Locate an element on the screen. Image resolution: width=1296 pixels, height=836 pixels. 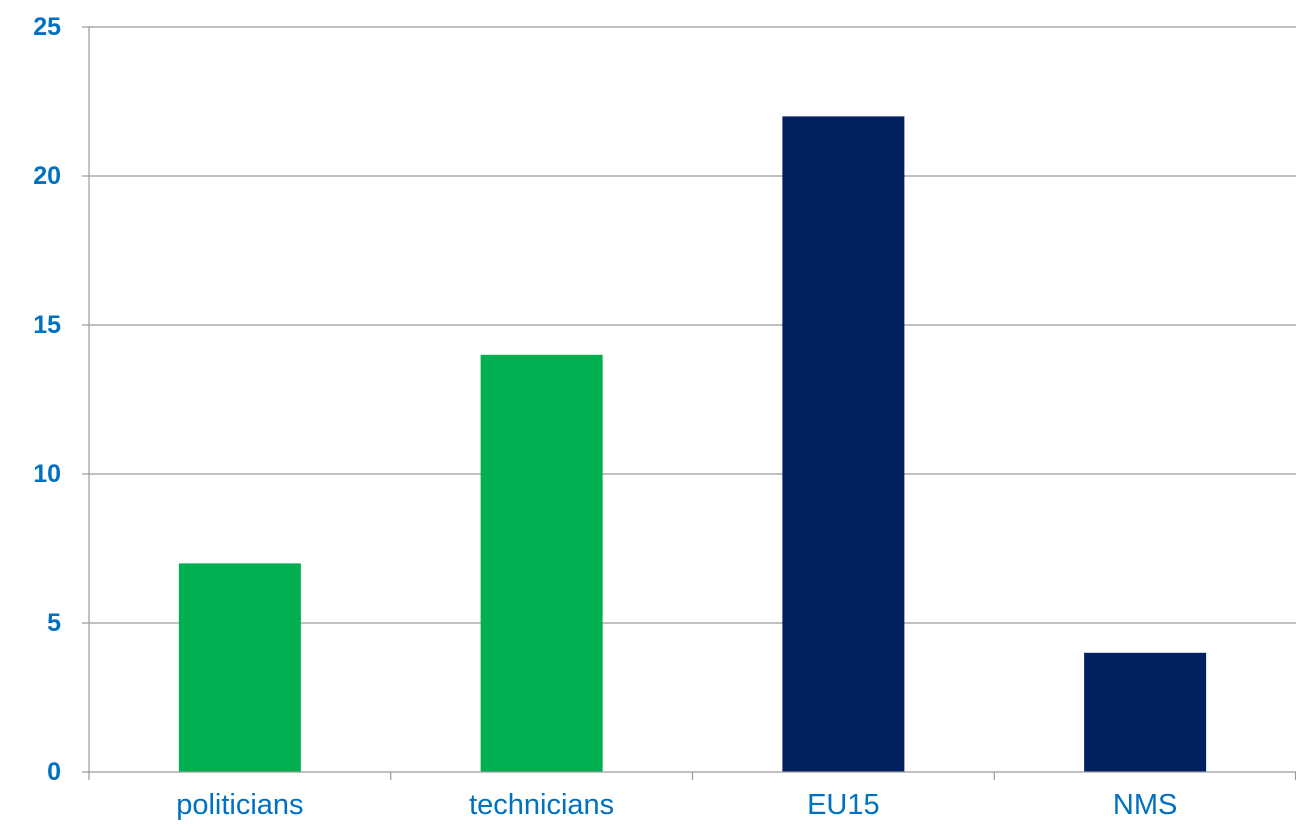
x-tick-label: NMS is located at coordinates (1145, 805).